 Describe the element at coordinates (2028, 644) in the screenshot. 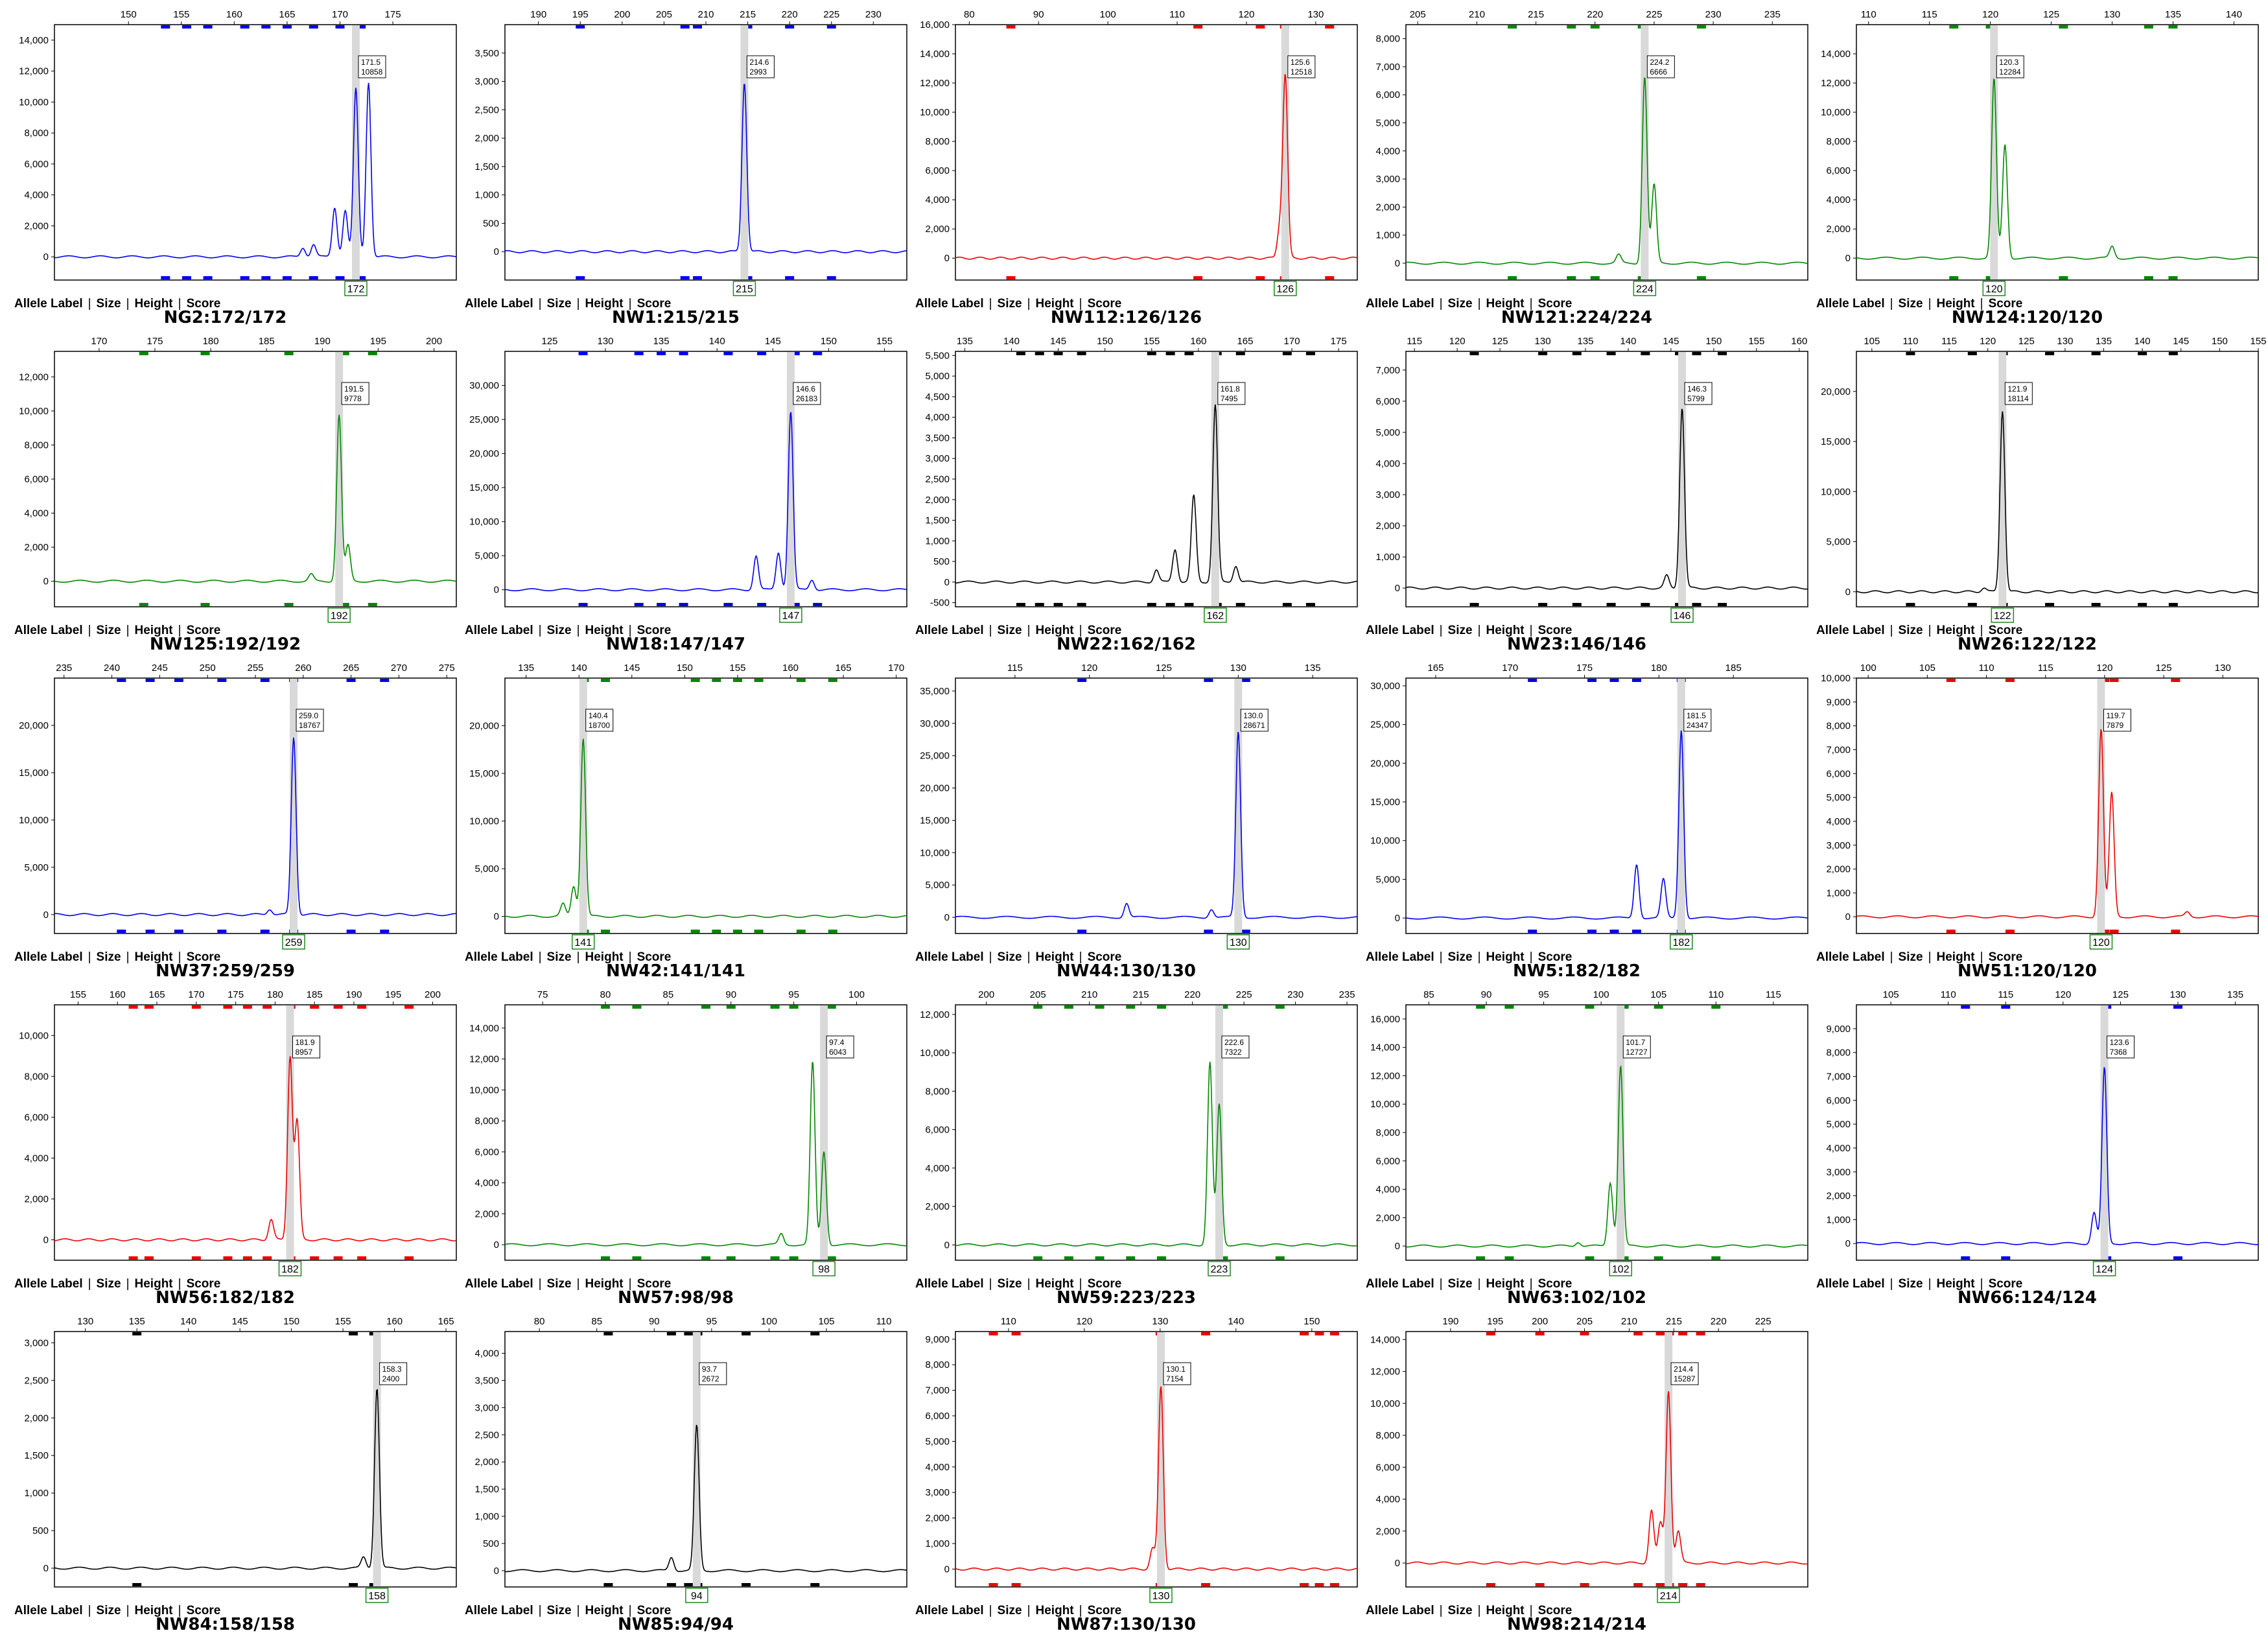

I see `chart-title: NW26:122/122` at that location.